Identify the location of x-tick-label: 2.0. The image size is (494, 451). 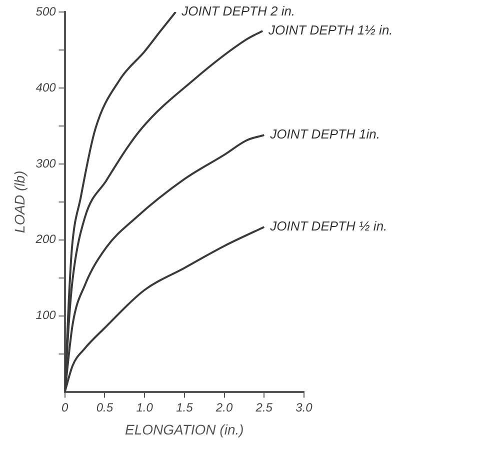
(223, 407).